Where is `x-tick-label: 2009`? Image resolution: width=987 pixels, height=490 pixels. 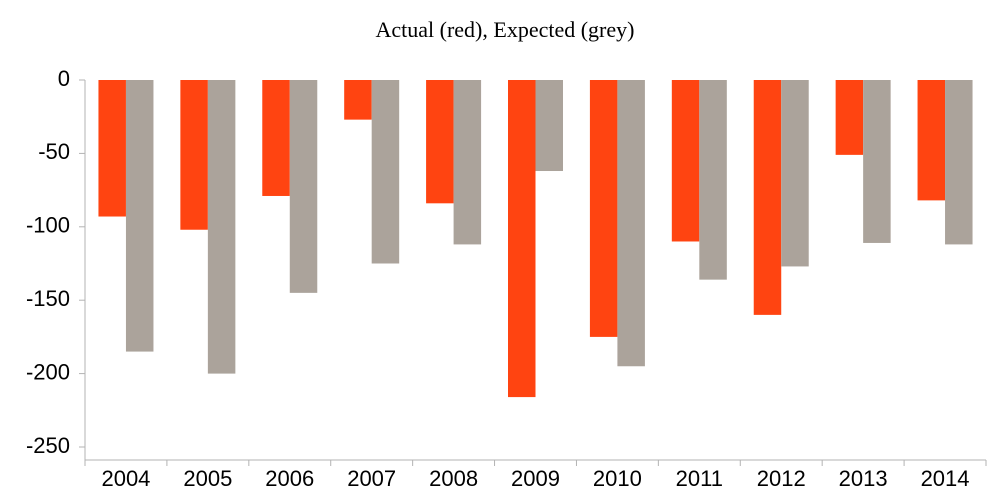 x-tick-label: 2009 is located at coordinates (535, 478).